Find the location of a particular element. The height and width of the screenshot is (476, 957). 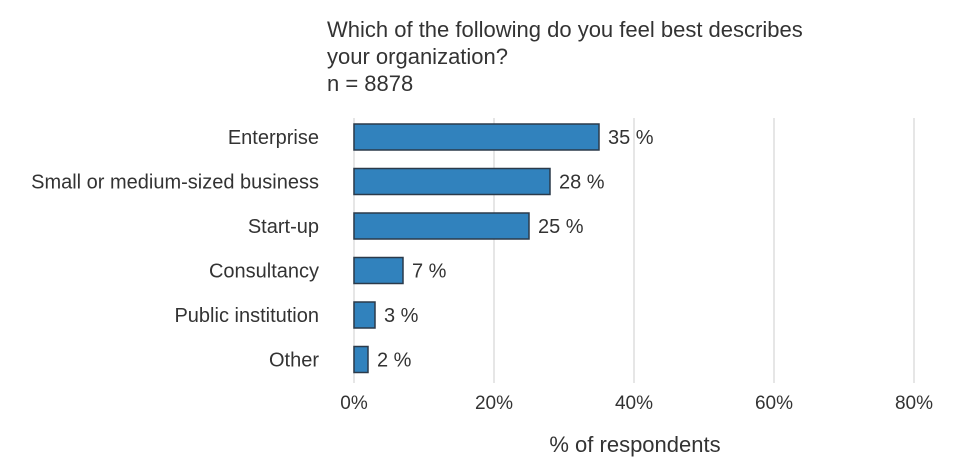

x-axis-label: % of respondents is located at coordinates (634, 444).